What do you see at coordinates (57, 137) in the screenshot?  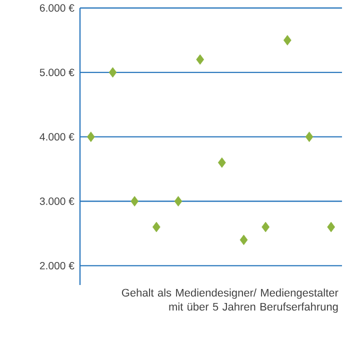 I see `y-tick-label: 4.000 €` at bounding box center [57, 137].